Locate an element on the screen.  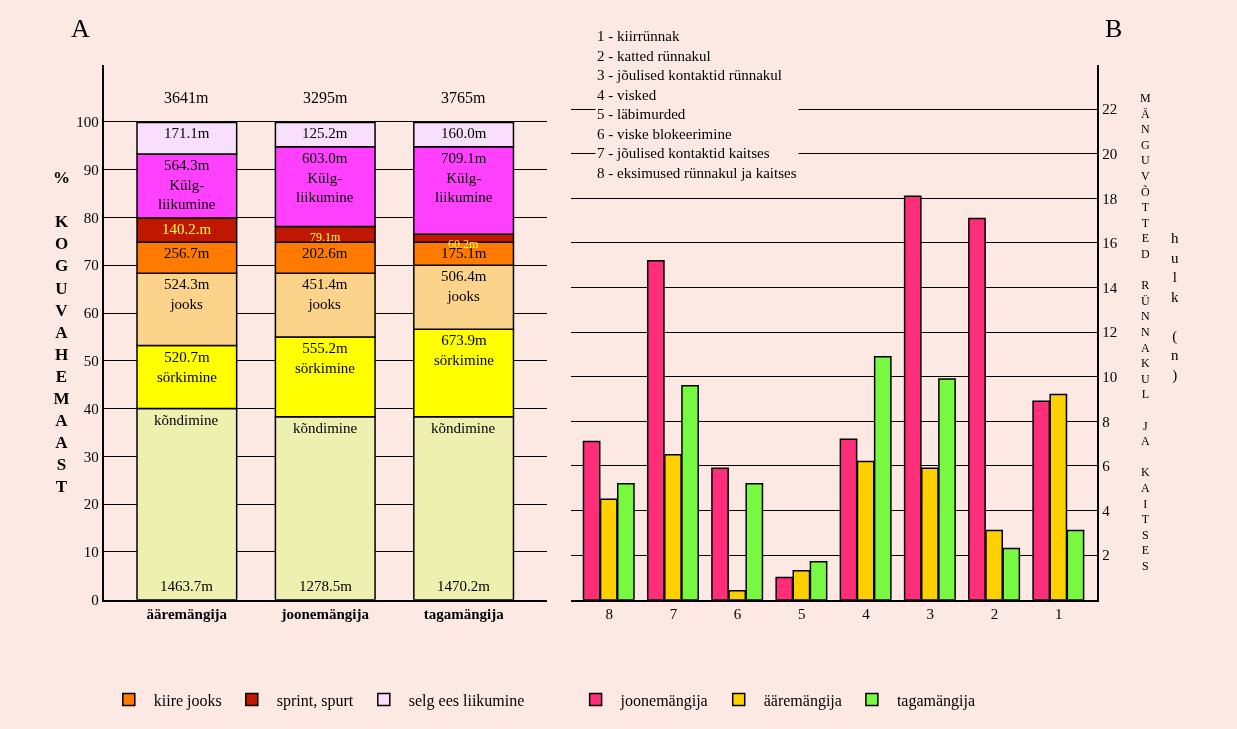
text: 2 - katted rünnakul is located at coordinates (654, 55).